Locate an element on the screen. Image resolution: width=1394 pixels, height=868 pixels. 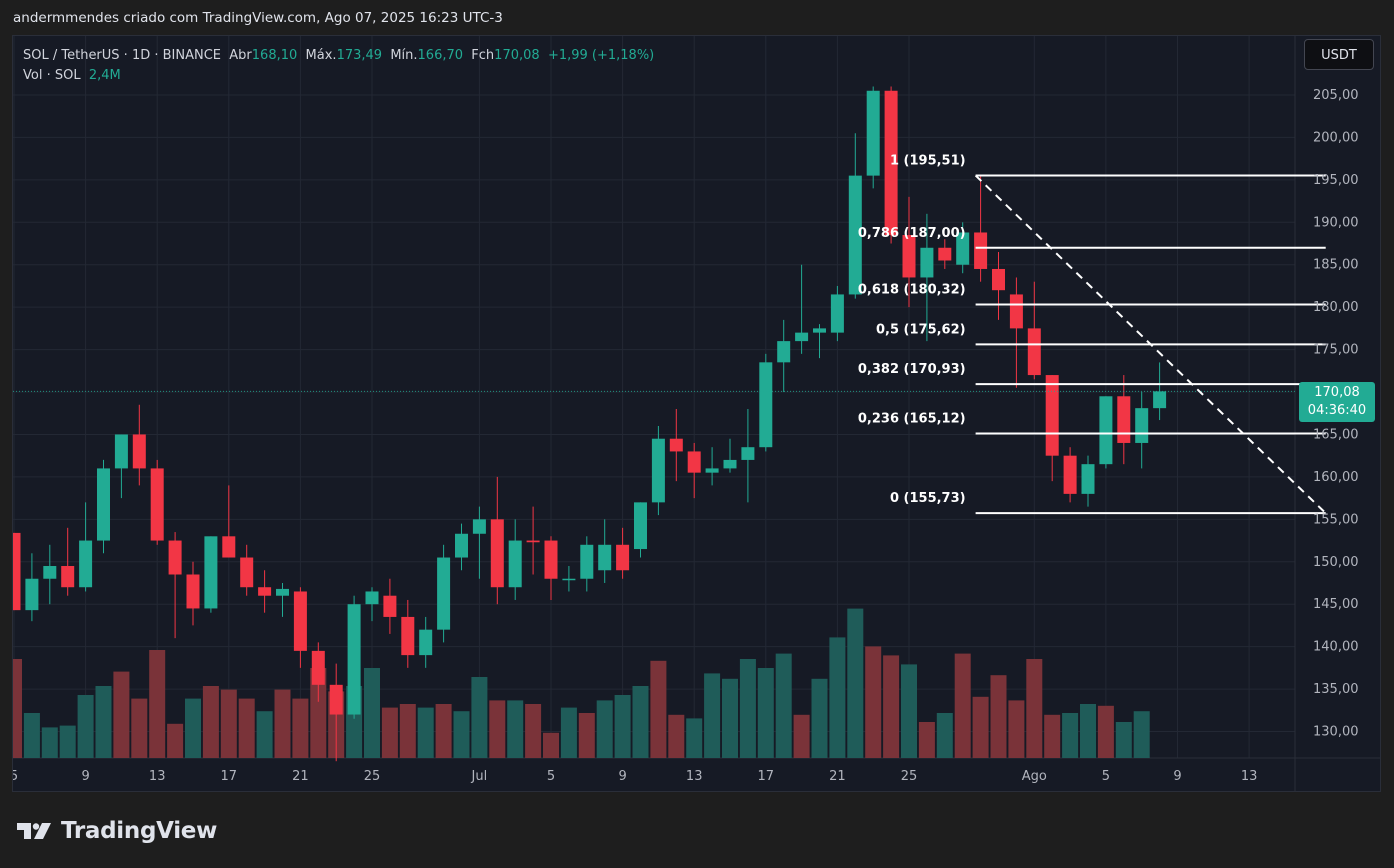
price-axis-label: 155,00 is located at coordinates (1336, 519).